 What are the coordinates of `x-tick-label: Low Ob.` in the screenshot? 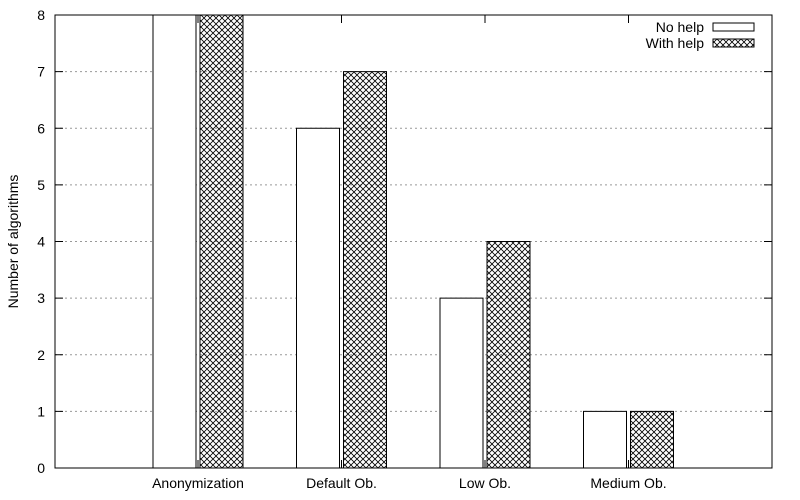 It's located at (485, 483).